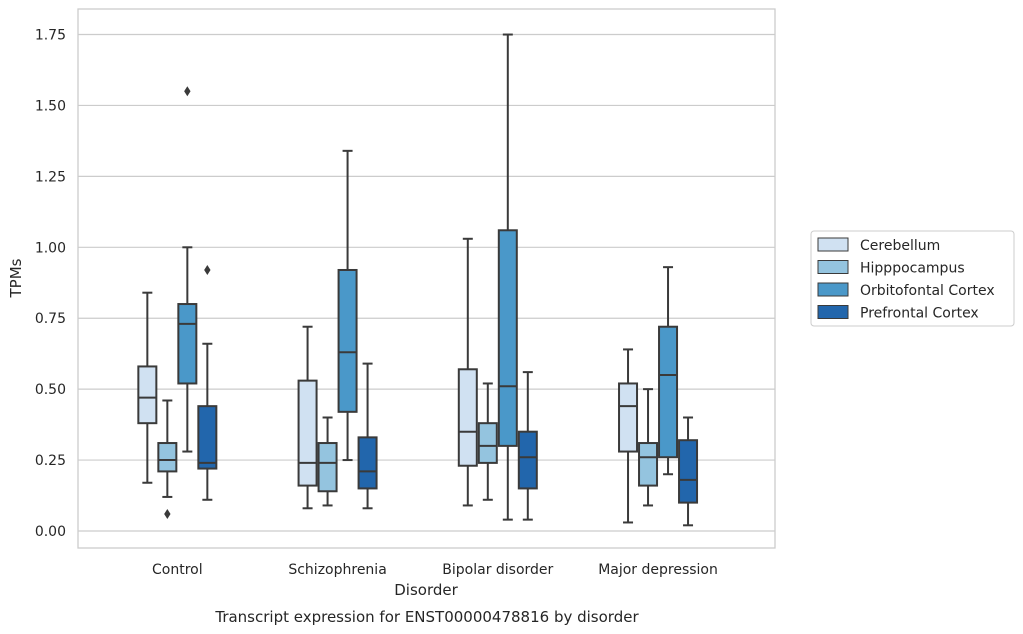  Describe the element at coordinates (50, 390) in the screenshot. I see `y-tick-label-2: 0.50` at that location.